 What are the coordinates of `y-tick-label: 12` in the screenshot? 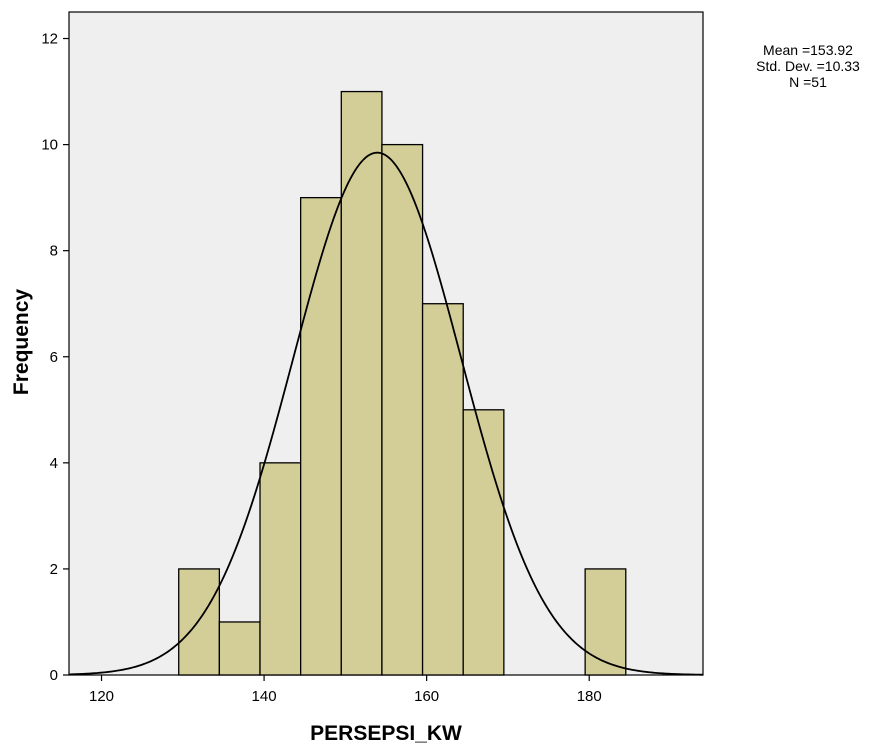 It's located at (49, 39).